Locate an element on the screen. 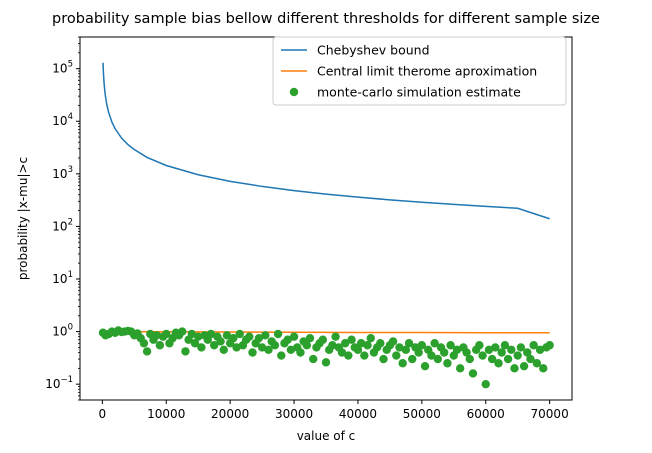 Image resolution: width=652 pixels, height=453 pixels. x-tick-label: 0 is located at coordinates (103, 414).